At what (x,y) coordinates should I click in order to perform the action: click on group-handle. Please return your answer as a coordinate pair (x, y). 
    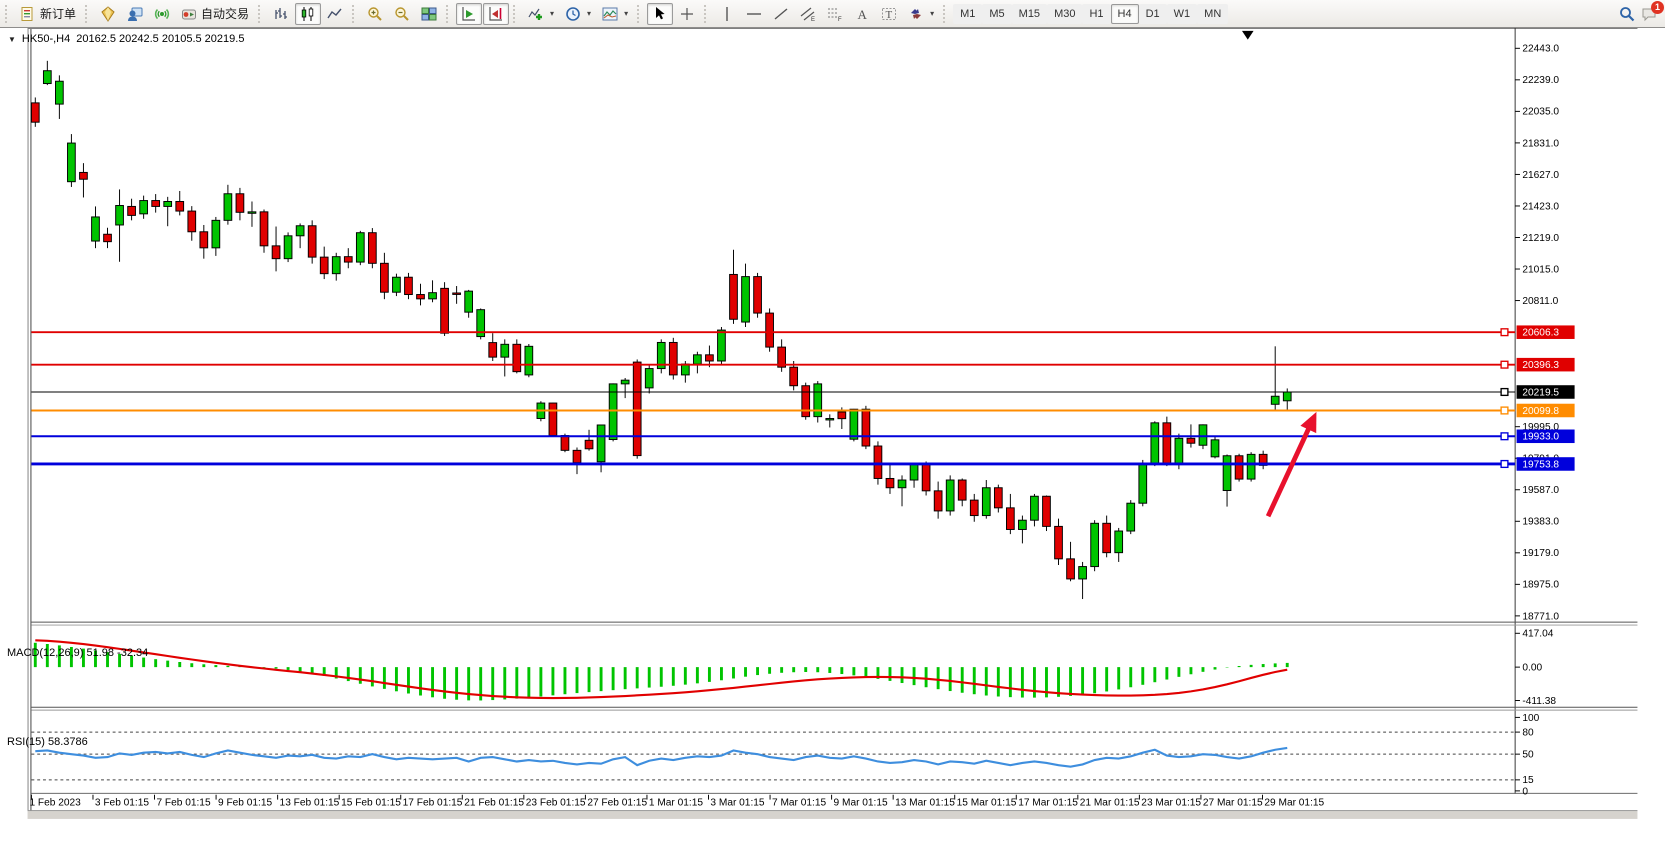
    Looking at the image, I should click on (88, 13).